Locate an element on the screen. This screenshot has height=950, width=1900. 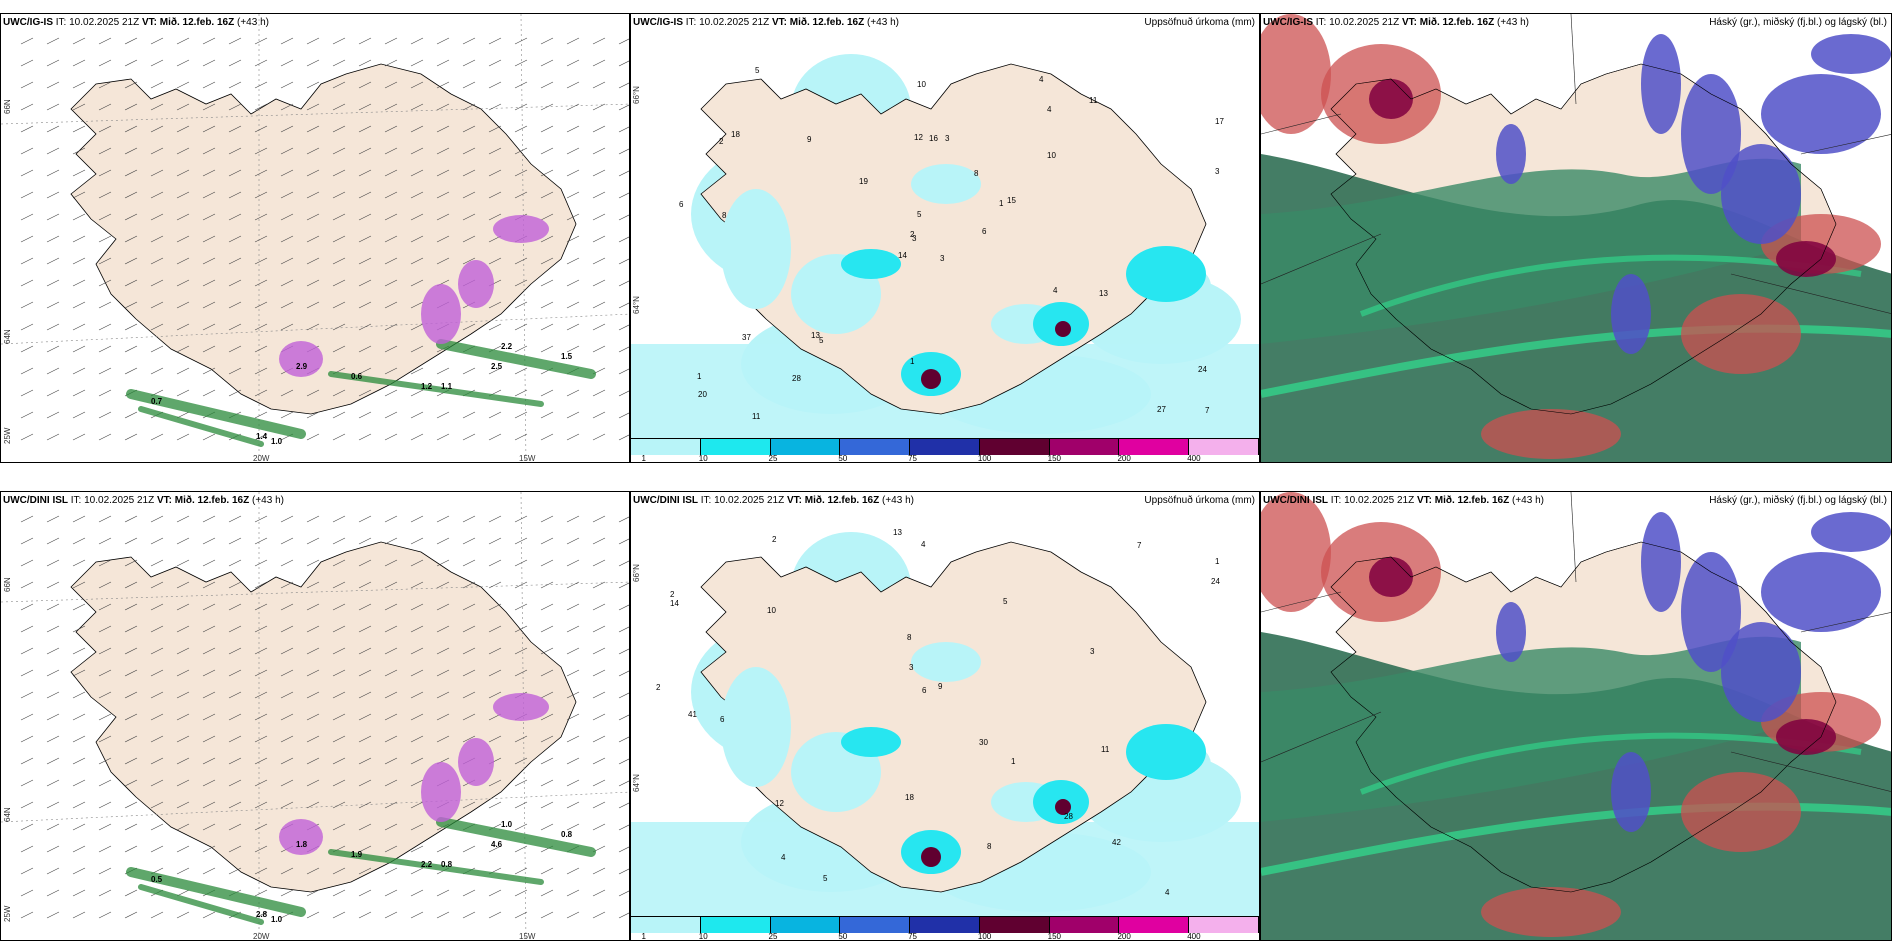
colorbar-tick: 150 is located at coordinates (1054, 936).